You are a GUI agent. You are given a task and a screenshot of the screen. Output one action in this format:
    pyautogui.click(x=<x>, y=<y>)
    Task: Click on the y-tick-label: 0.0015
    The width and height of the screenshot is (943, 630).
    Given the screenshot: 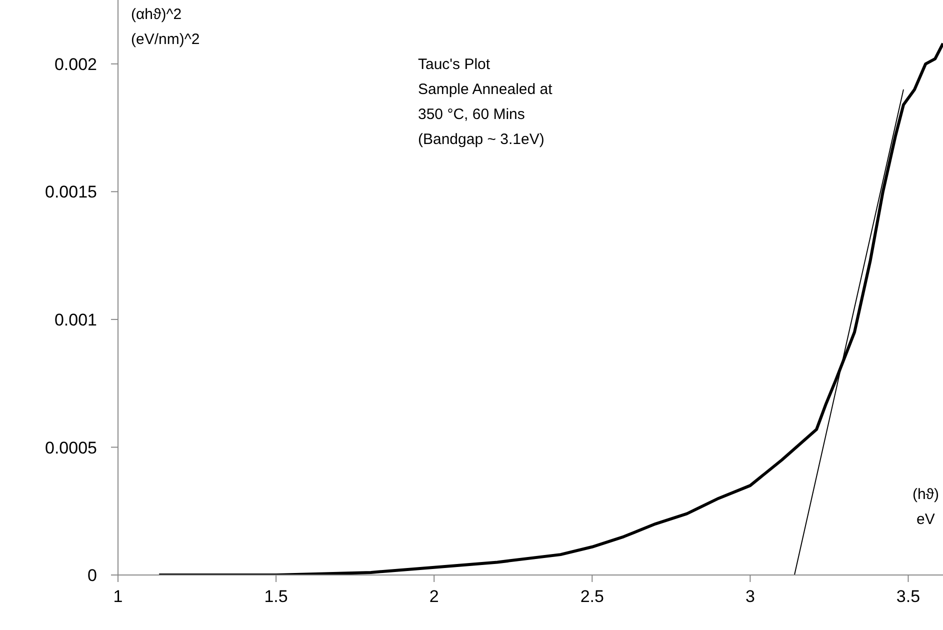 What is the action you would take?
    pyautogui.click(x=71, y=192)
    